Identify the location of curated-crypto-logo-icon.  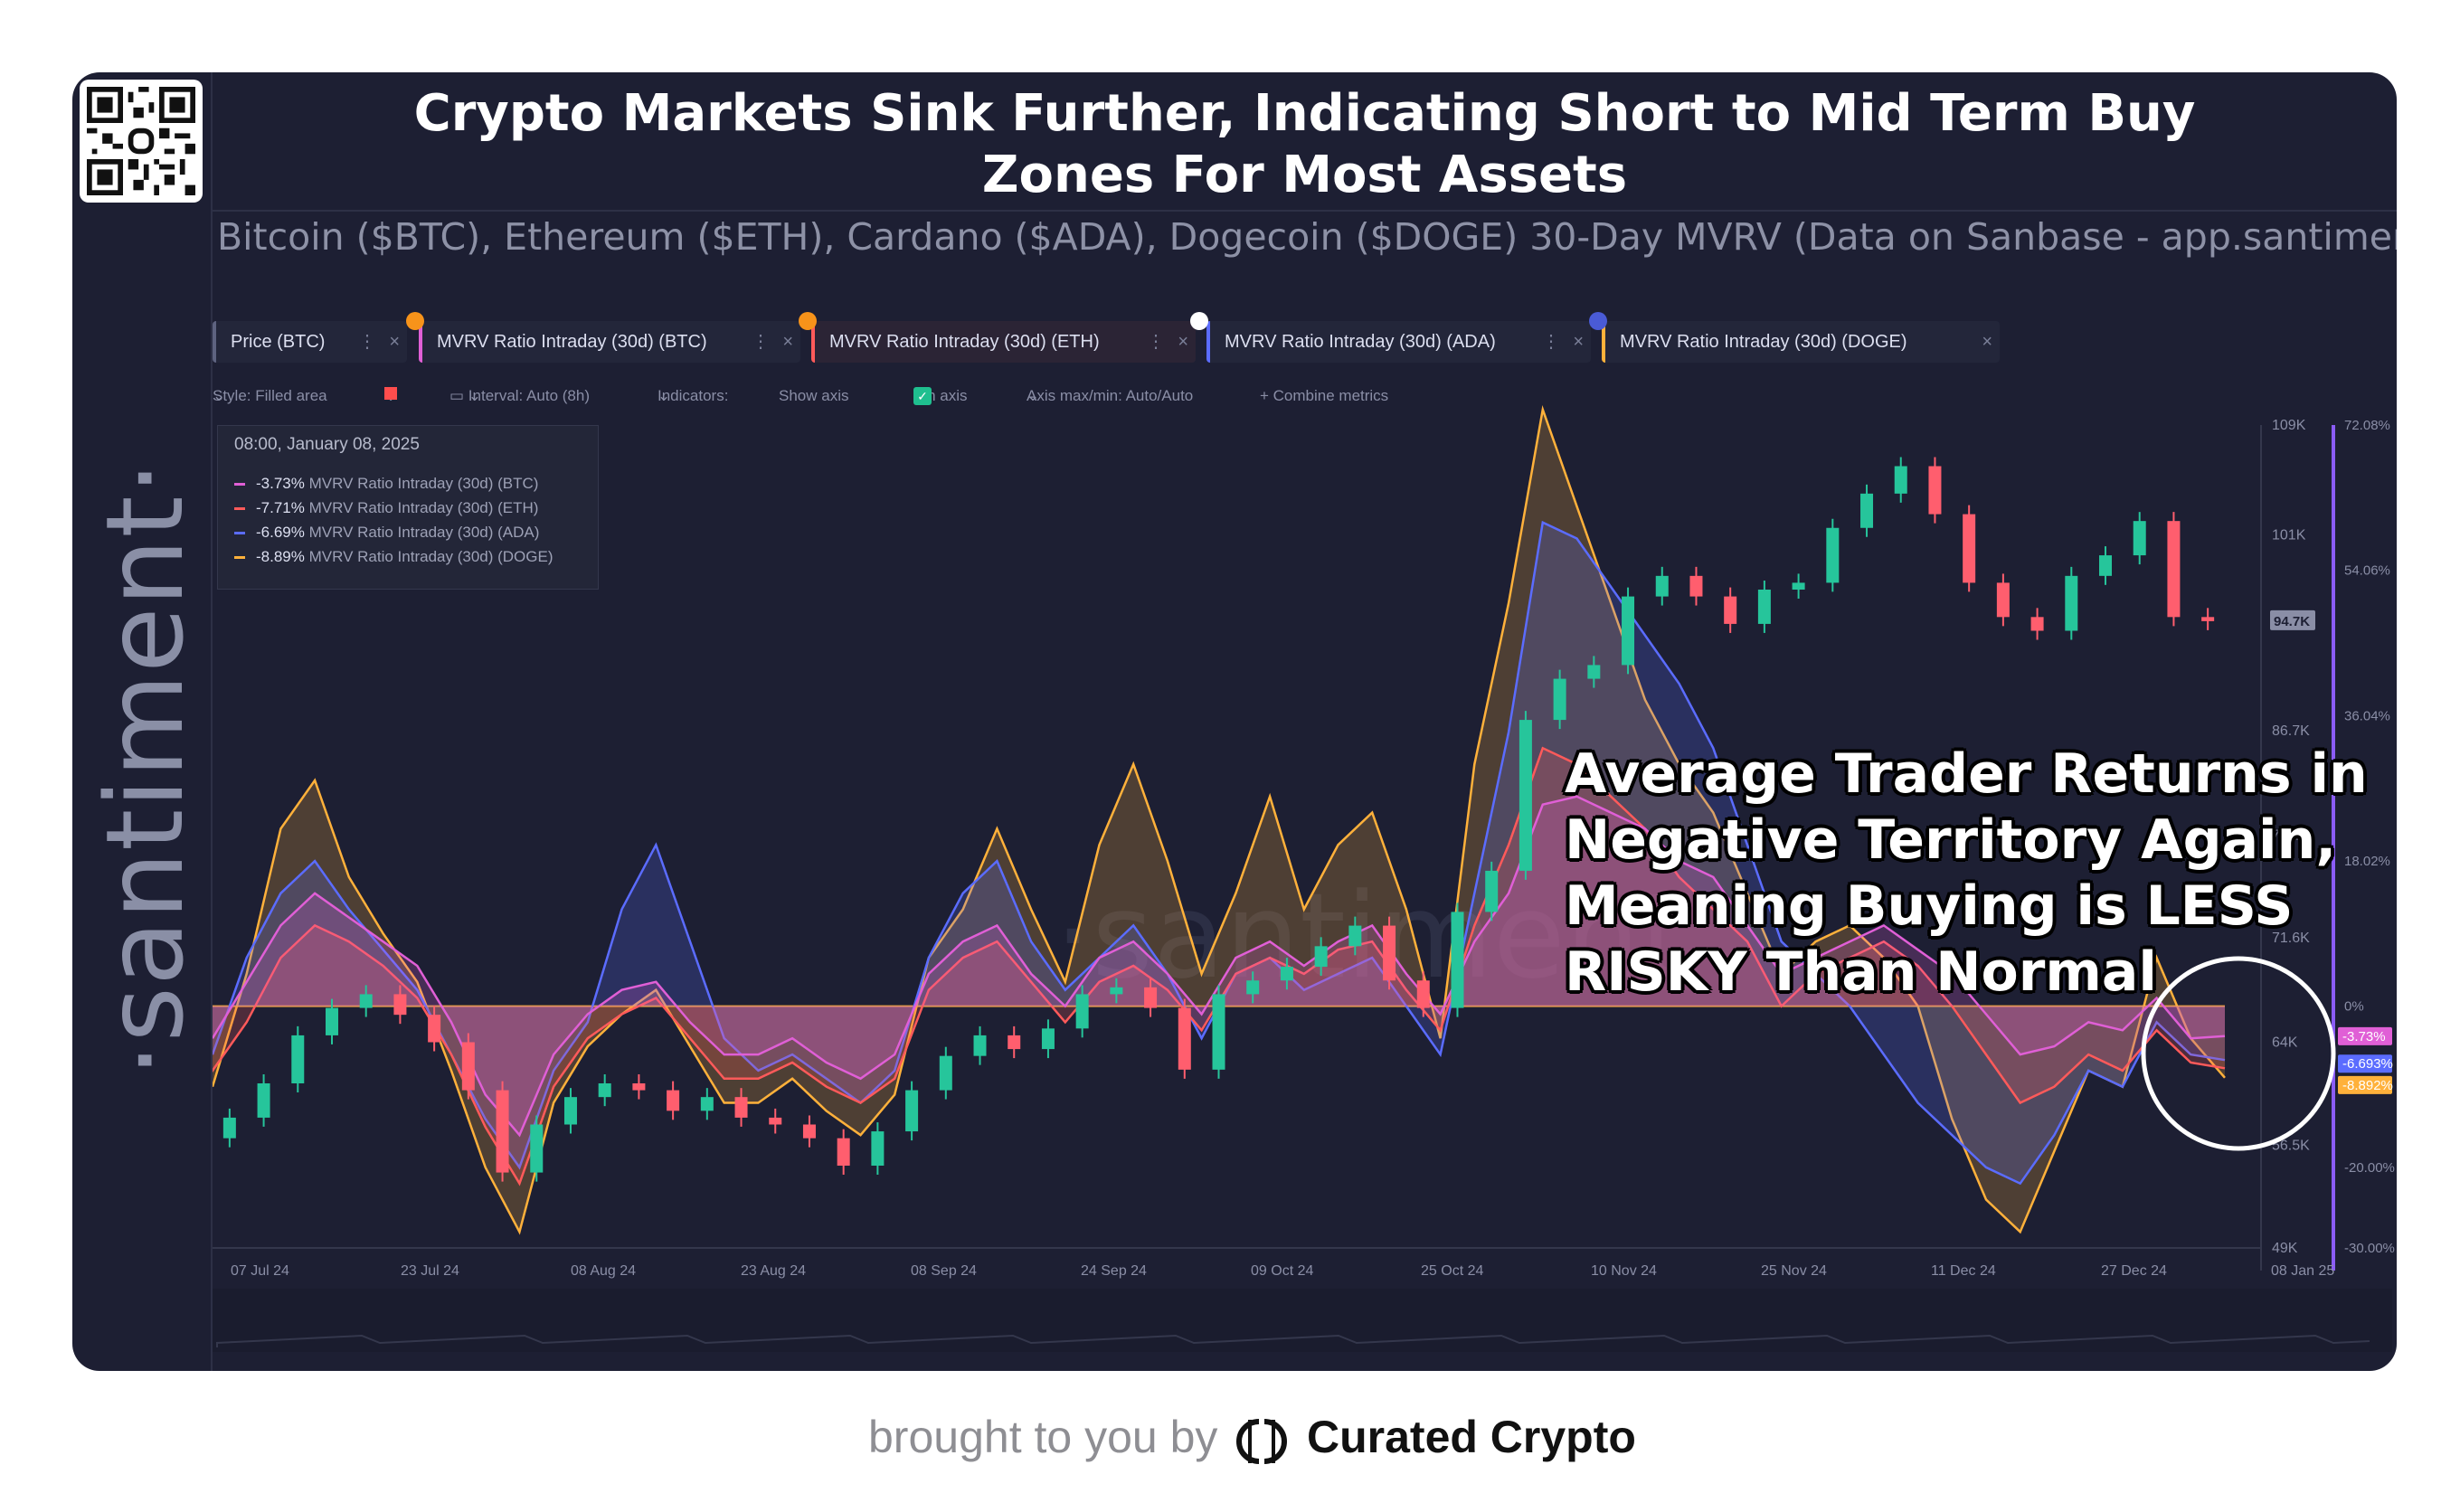
(1261, 1441).